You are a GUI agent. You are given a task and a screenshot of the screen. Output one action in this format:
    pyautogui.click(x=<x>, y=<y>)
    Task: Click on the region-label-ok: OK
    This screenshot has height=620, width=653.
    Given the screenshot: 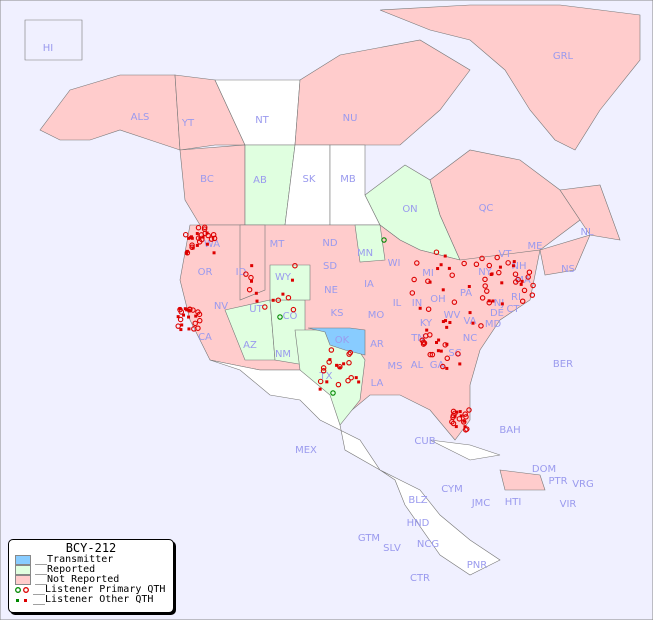 What is the action you would take?
    pyautogui.click(x=342, y=340)
    